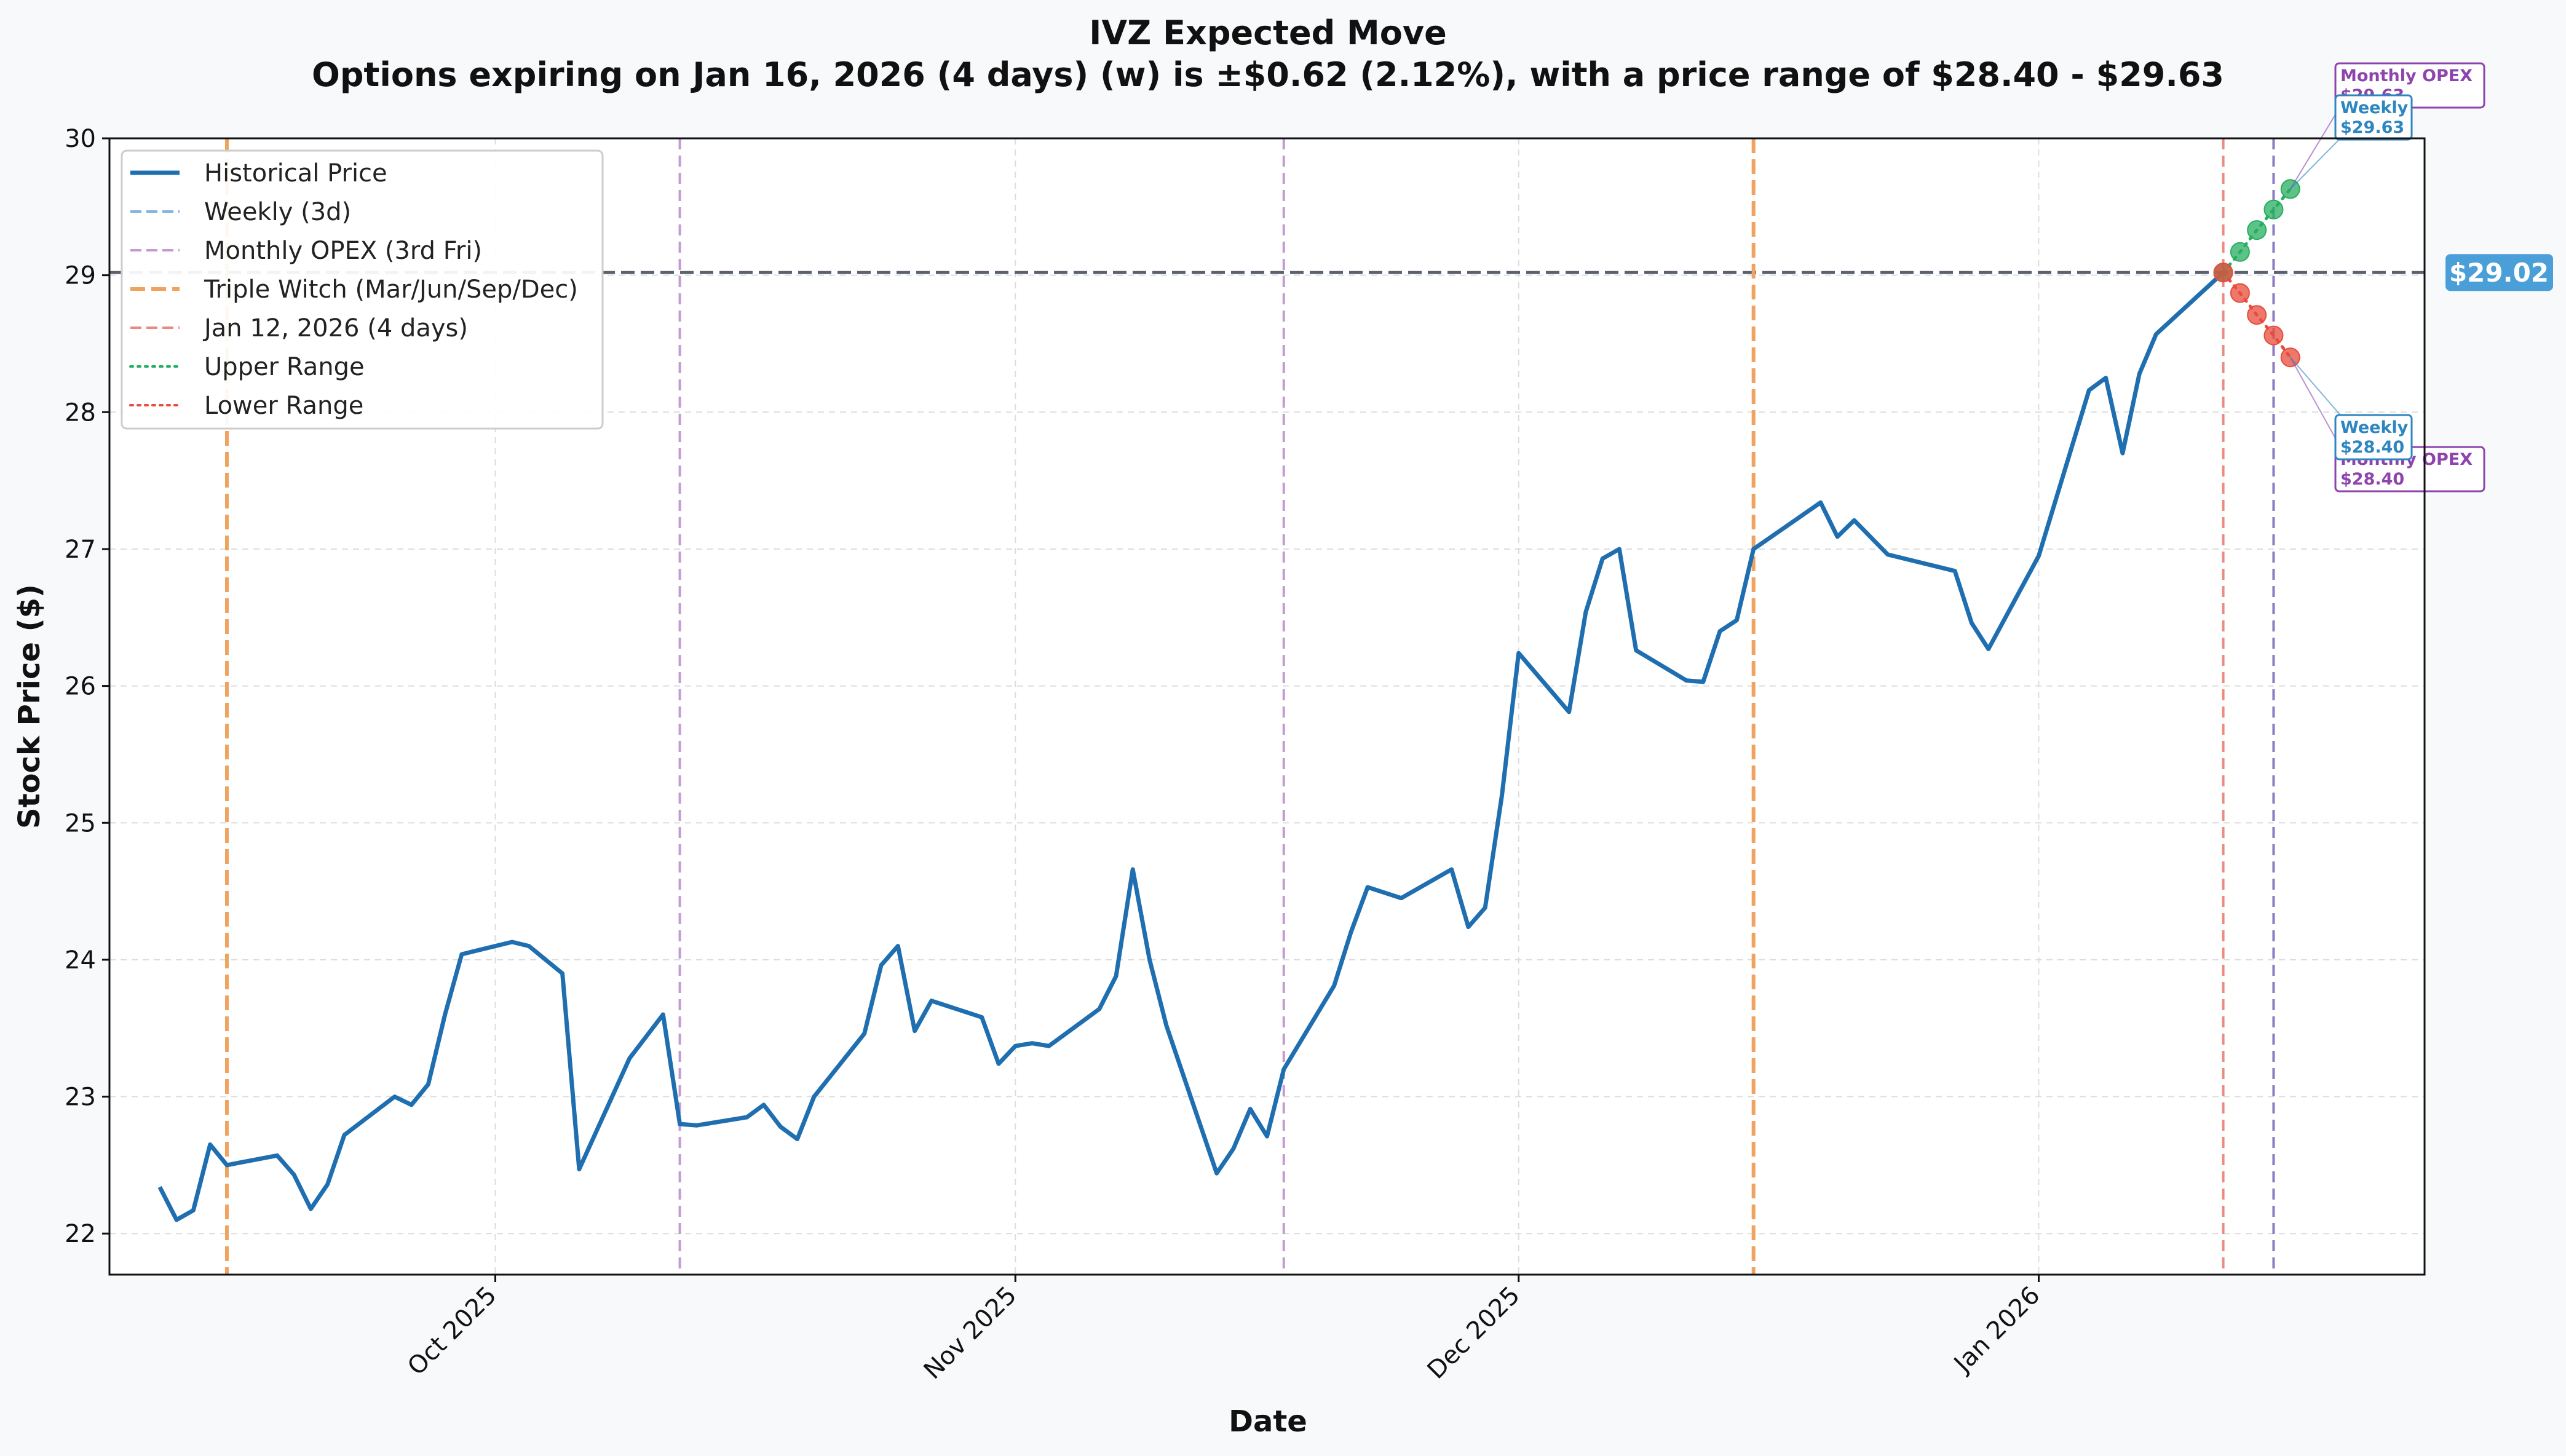  I want to click on x-axis-label: Date, so click(1268, 1421).